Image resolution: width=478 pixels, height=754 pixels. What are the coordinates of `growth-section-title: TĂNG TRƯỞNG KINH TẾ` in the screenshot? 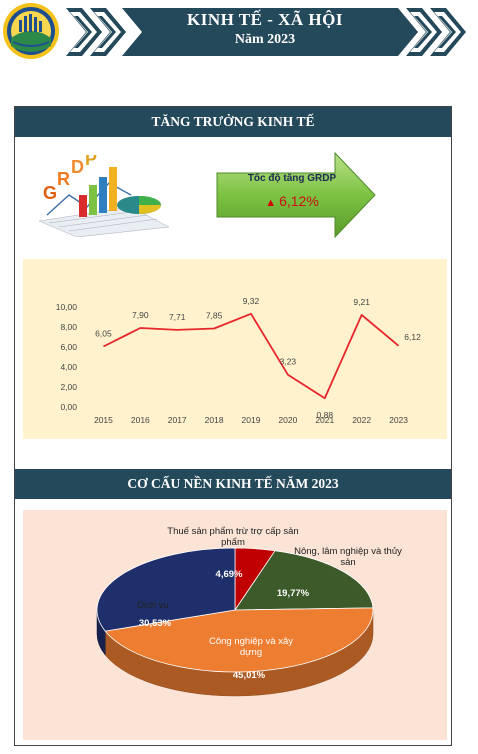 It's located at (233, 122).